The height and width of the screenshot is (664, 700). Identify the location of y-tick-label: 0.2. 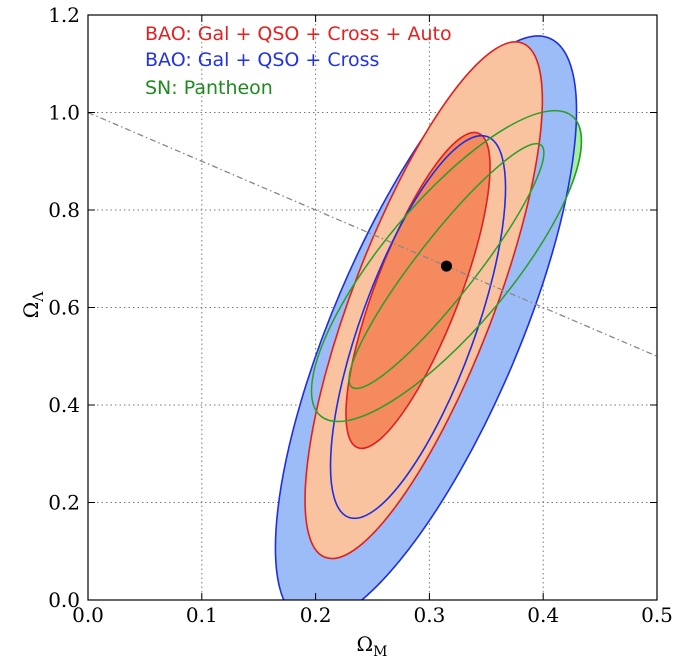
(64, 503).